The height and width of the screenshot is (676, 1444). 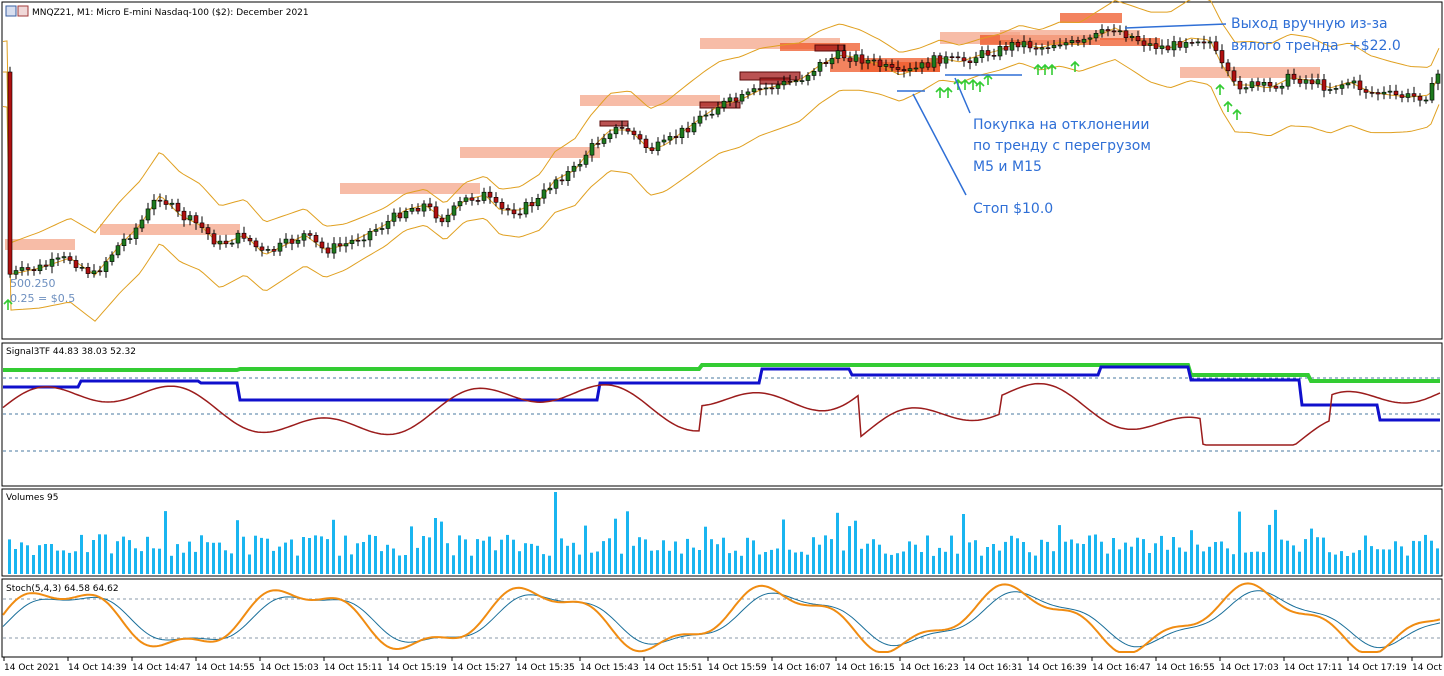 What do you see at coordinates (1309, 24) in the screenshot?
I see `exit-annotation-line1: Выход вручную из-за` at bounding box center [1309, 24].